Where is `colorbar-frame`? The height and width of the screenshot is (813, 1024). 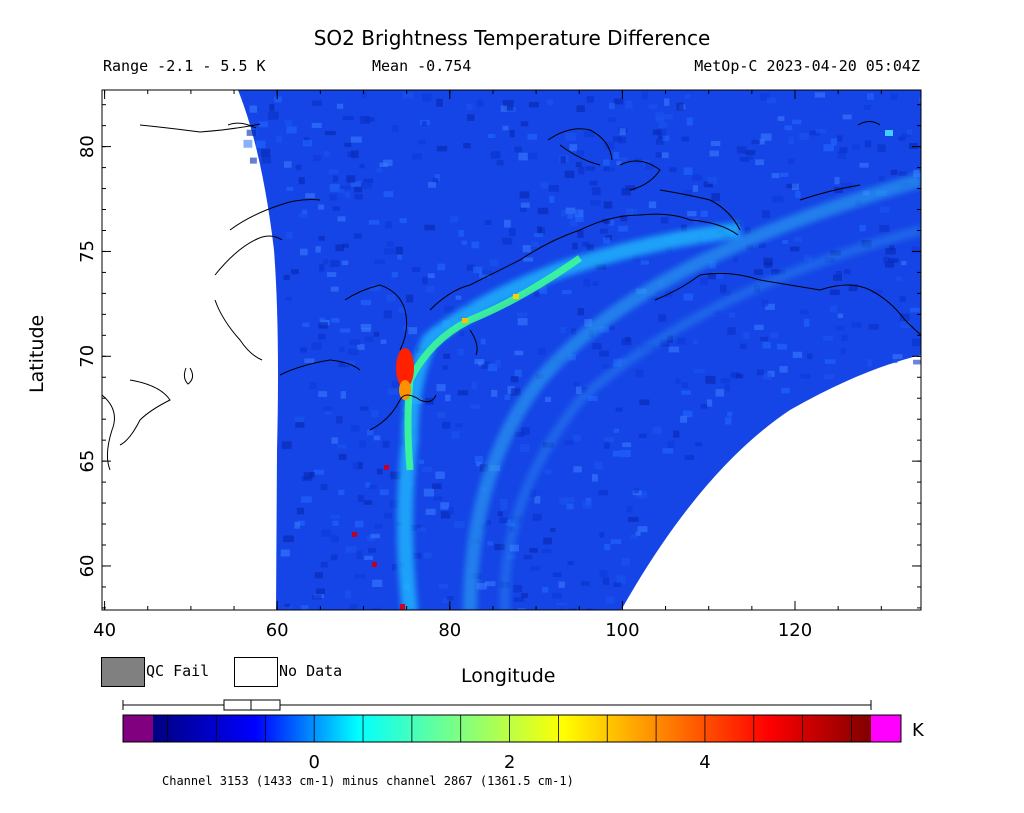
colorbar-frame is located at coordinates (512, 728).